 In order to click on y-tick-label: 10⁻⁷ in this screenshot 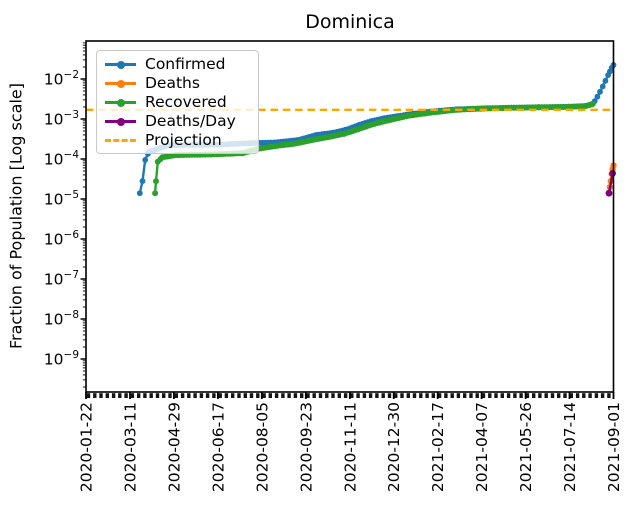, I will do `click(61, 279)`.